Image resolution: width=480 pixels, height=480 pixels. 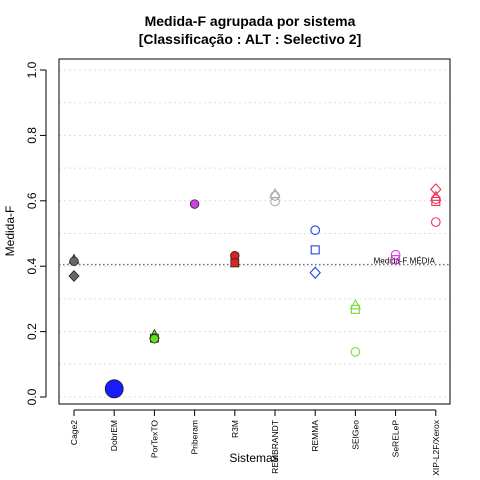 What do you see at coordinates (253, 458) in the screenshot?
I see `x-axis-title: Sistemas` at bounding box center [253, 458].